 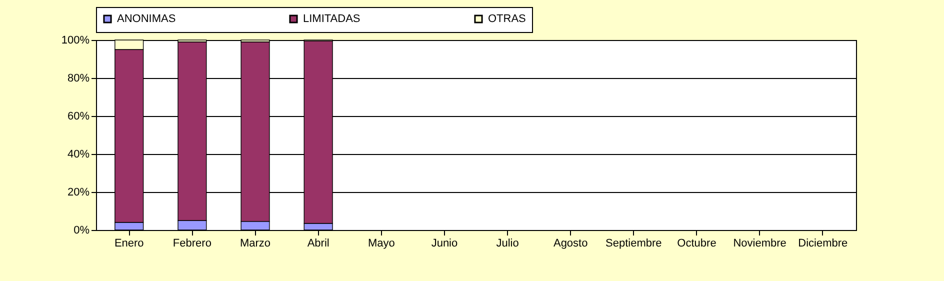 What do you see at coordinates (634, 244) in the screenshot?
I see `x-tick-label: Septiembre` at bounding box center [634, 244].